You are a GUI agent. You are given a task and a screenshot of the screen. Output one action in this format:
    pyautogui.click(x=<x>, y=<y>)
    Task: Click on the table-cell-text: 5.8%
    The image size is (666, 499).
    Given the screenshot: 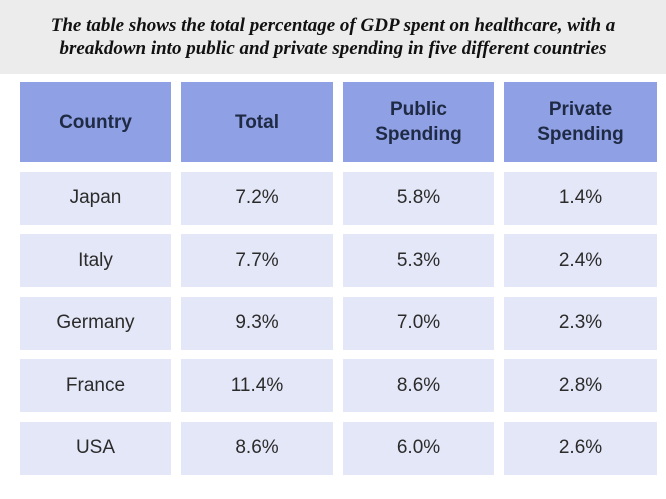 What is the action you would take?
    pyautogui.click(x=418, y=197)
    